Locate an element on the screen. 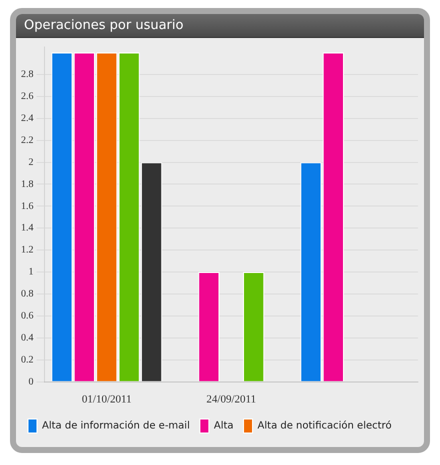  y-tick-label: 1.8 is located at coordinates (27, 184).